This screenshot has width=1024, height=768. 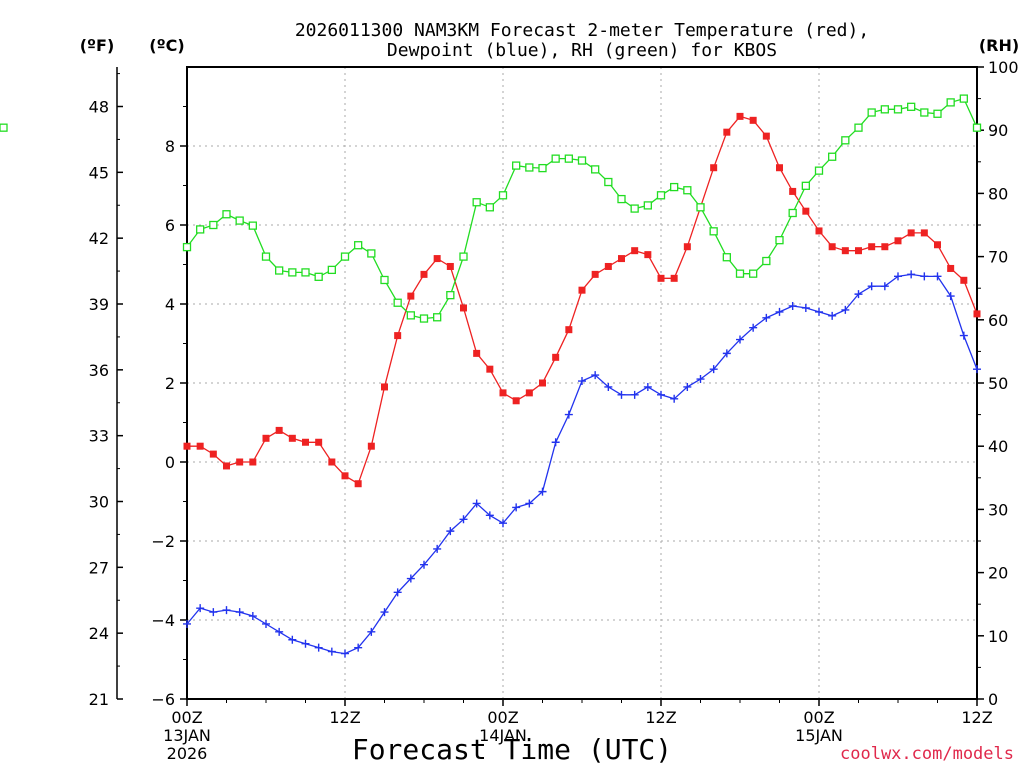 What do you see at coordinates (187, 735) in the screenshot?
I see `x-tick-date-label: 13JAN` at bounding box center [187, 735].